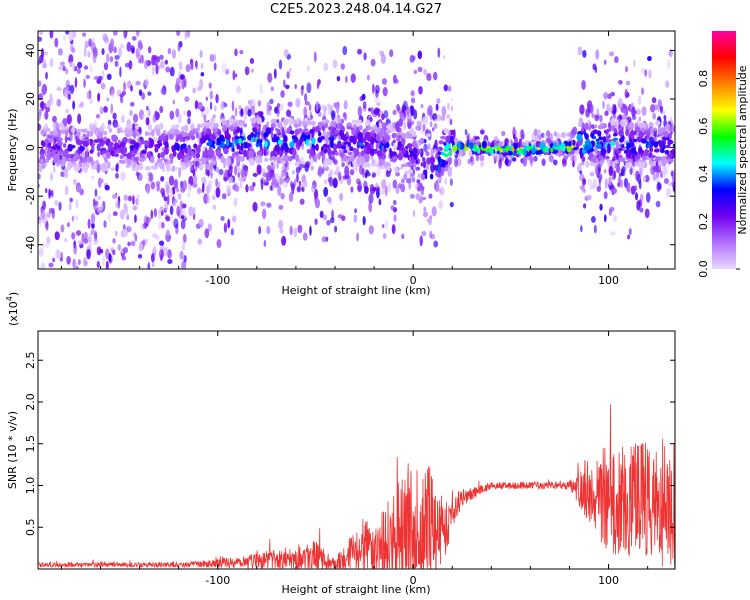 The image size is (750, 600). Describe the element at coordinates (355, 290) in the screenshot. I see `spectrogram-x-axis-label: Height of straight line (km)` at that location.